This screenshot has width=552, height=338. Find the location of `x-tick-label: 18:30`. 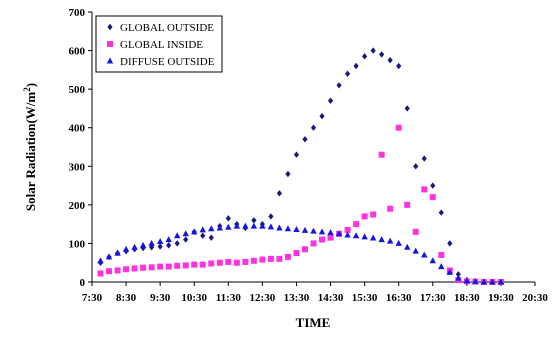

x-tick-label: 18:30 is located at coordinates (467, 298).